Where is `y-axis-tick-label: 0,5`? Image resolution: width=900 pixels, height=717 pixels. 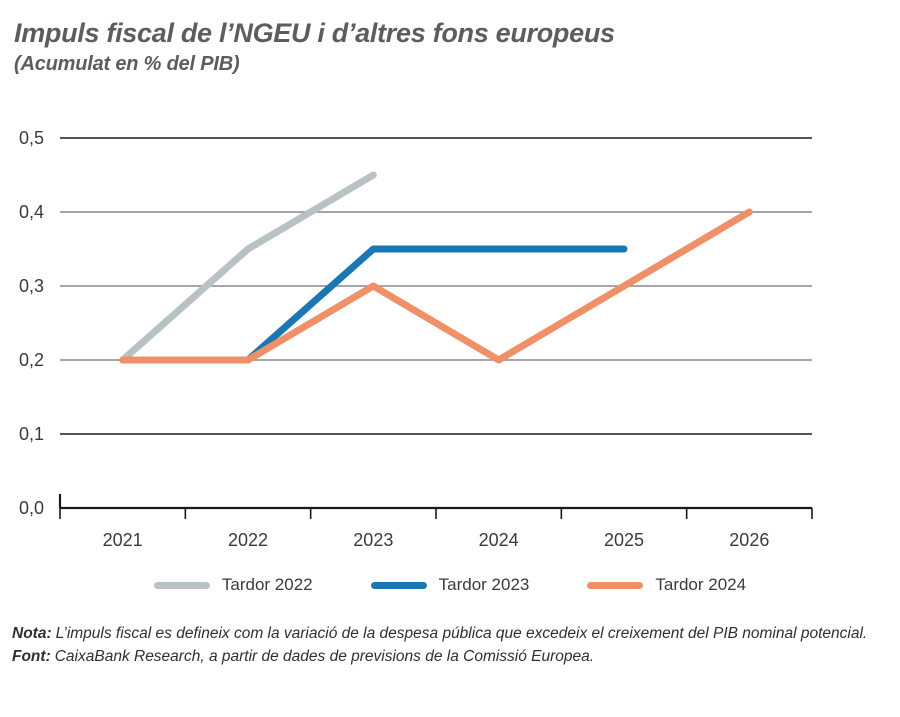
y-axis-tick-label: 0,5 is located at coordinates (31, 138).